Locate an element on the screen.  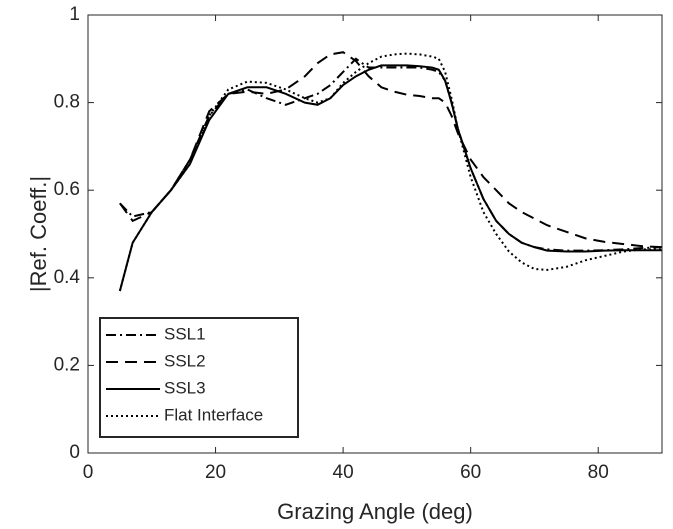
legend-label: SSL3 is located at coordinates (185, 387).